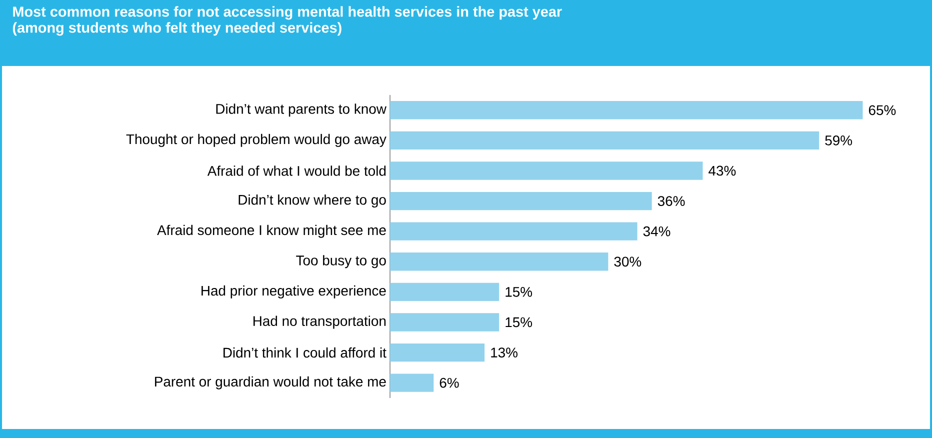 The image size is (932, 438). Describe the element at coordinates (341, 261) in the screenshot. I see `y-tick-label: Too busy to go` at that location.